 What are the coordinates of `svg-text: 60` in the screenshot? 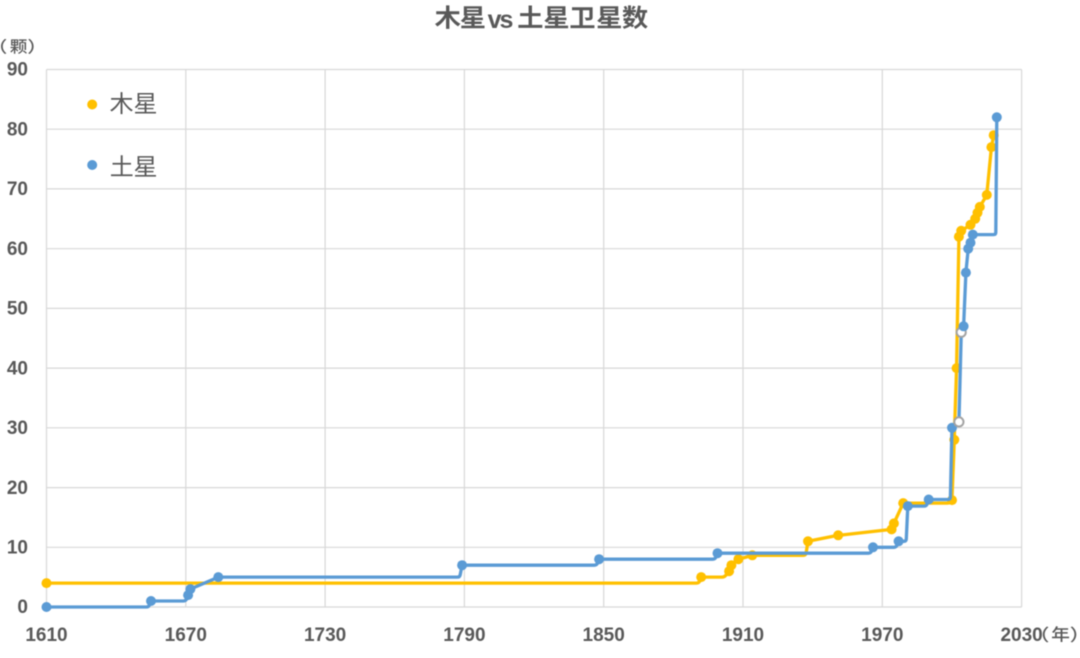 It's located at (17, 249).